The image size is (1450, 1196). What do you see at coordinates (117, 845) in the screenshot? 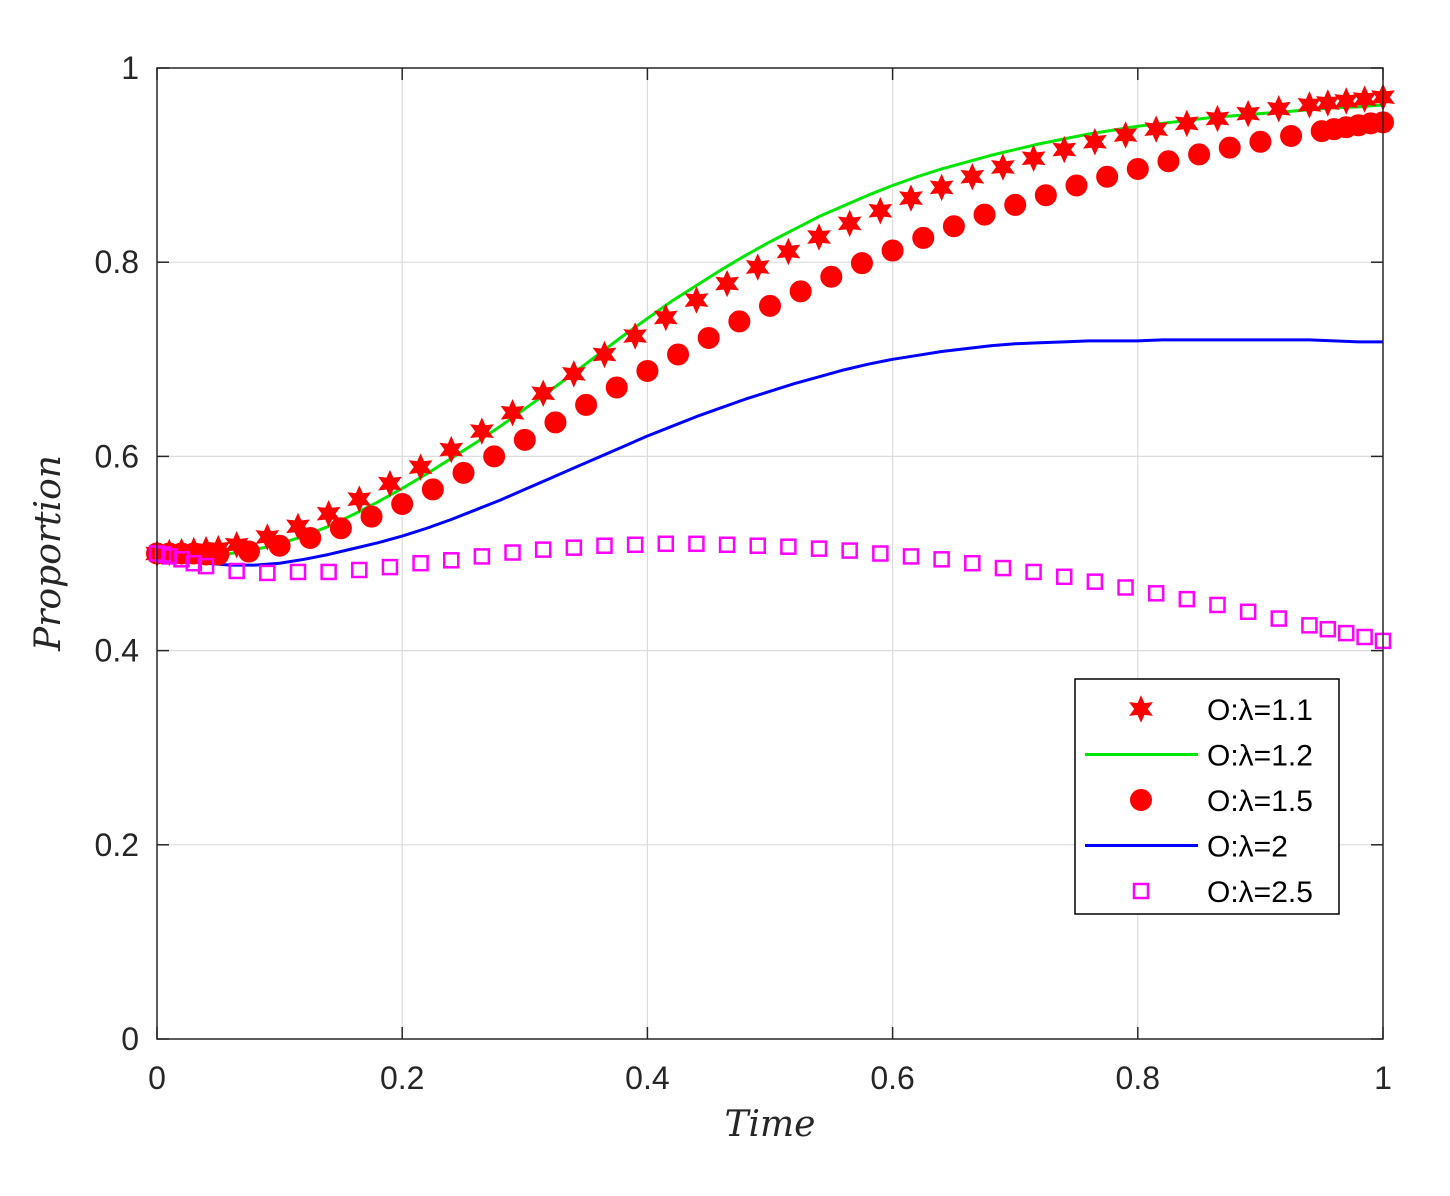
I see `y-tick-label: 0.2` at bounding box center [117, 845].